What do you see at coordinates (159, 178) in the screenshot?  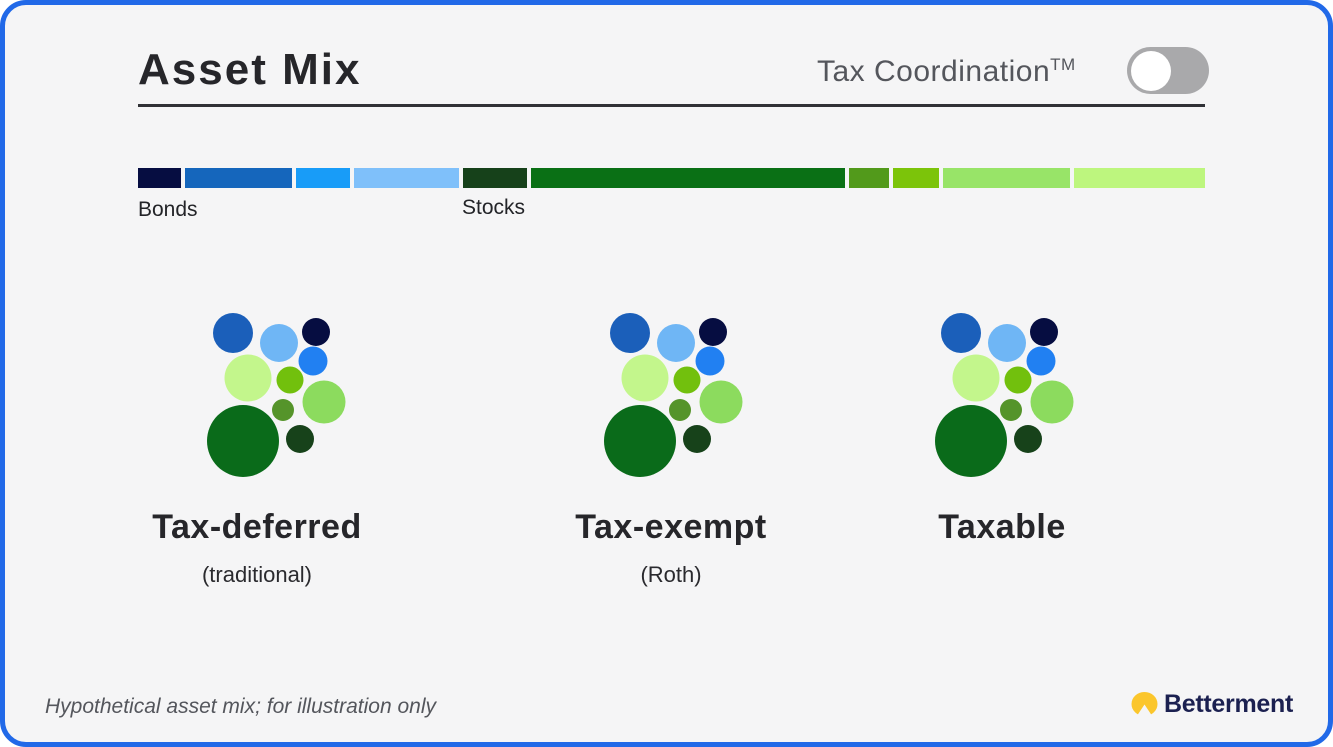 I see `bar-segment-bond-navy` at bounding box center [159, 178].